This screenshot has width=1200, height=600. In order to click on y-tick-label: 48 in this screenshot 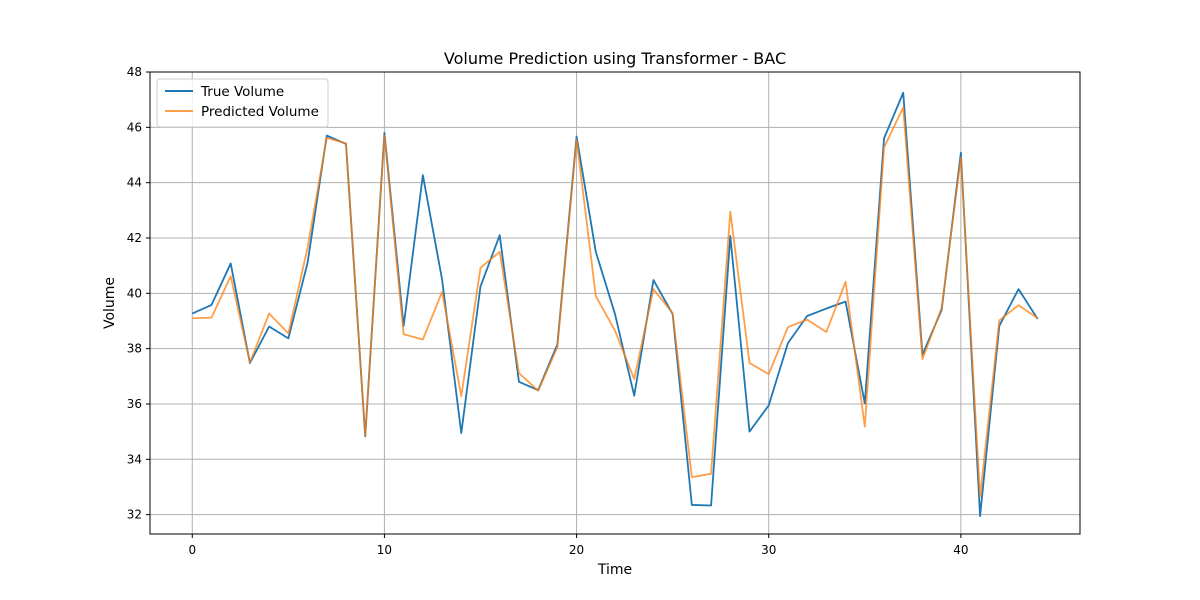, I will do `click(134, 72)`.